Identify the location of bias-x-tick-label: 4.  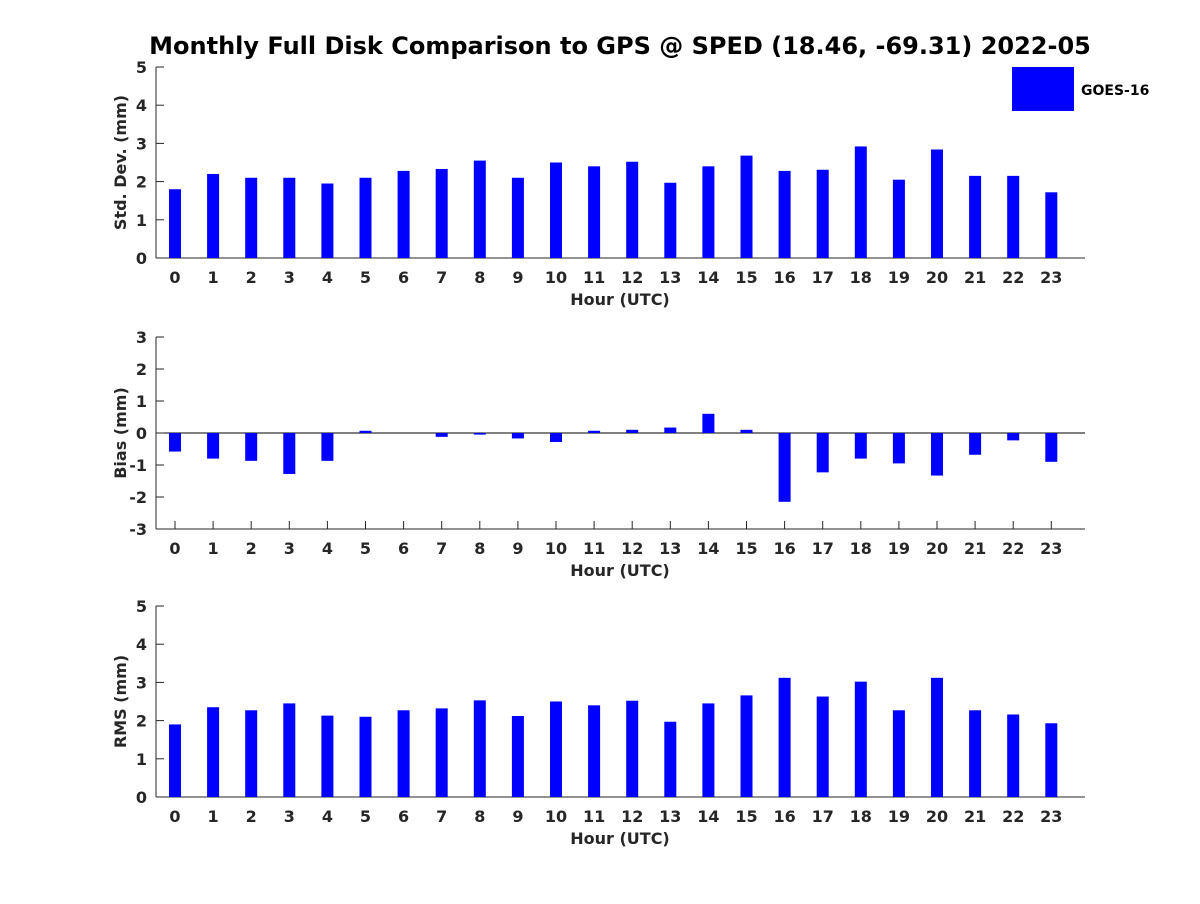
(327, 548).